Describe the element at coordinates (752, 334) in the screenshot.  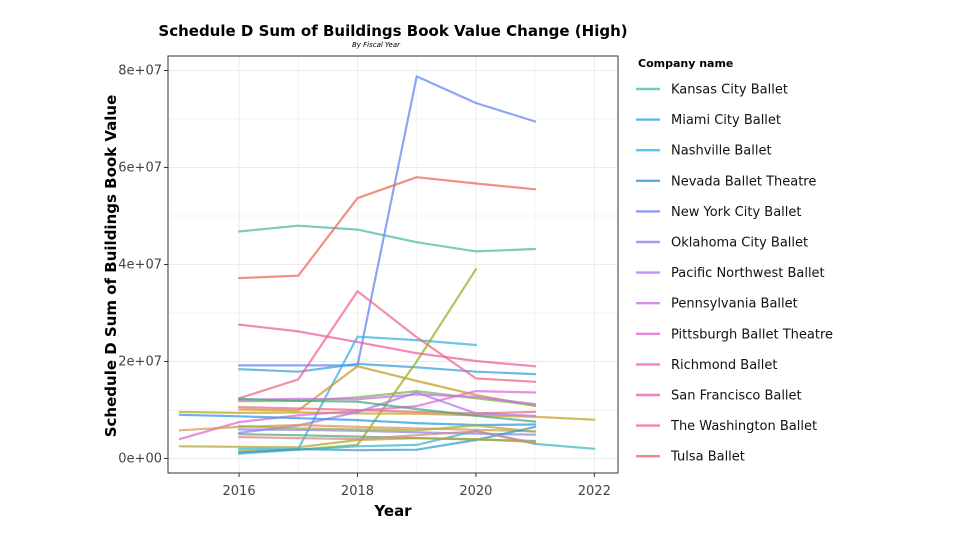
I see `legend-label: Pittsburgh Ballet Theatre` at that location.